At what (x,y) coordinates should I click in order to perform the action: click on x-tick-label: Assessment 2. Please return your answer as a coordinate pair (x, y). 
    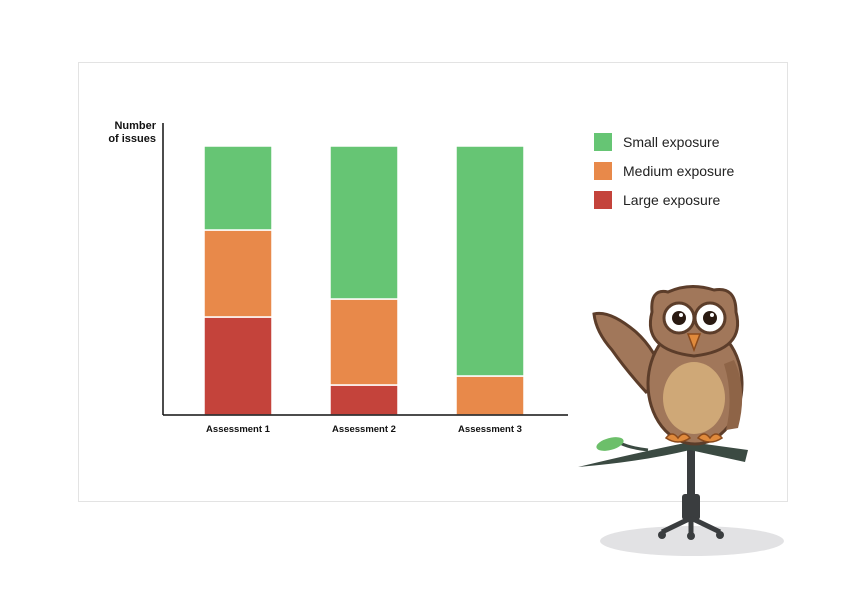
    Looking at the image, I should click on (364, 429).